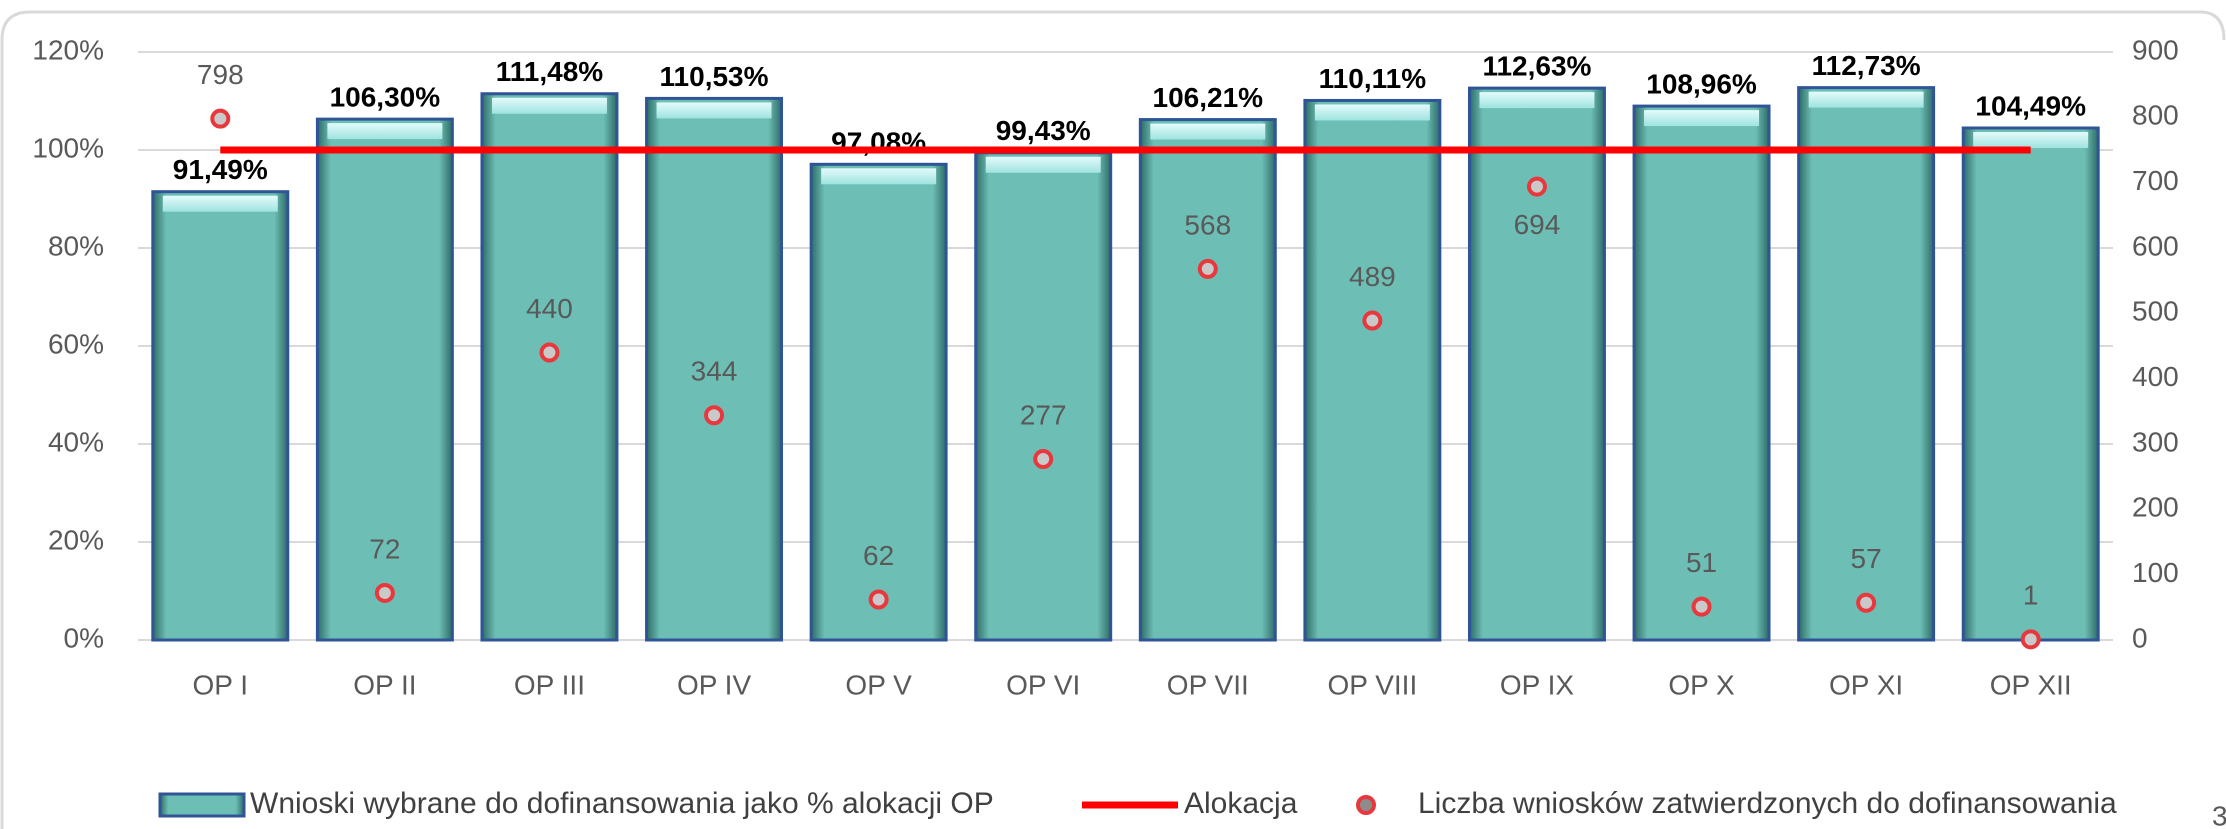 Image resolution: width=2226 pixels, height=829 pixels. I want to click on x-tick-label: OP XI, so click(1866, 684).